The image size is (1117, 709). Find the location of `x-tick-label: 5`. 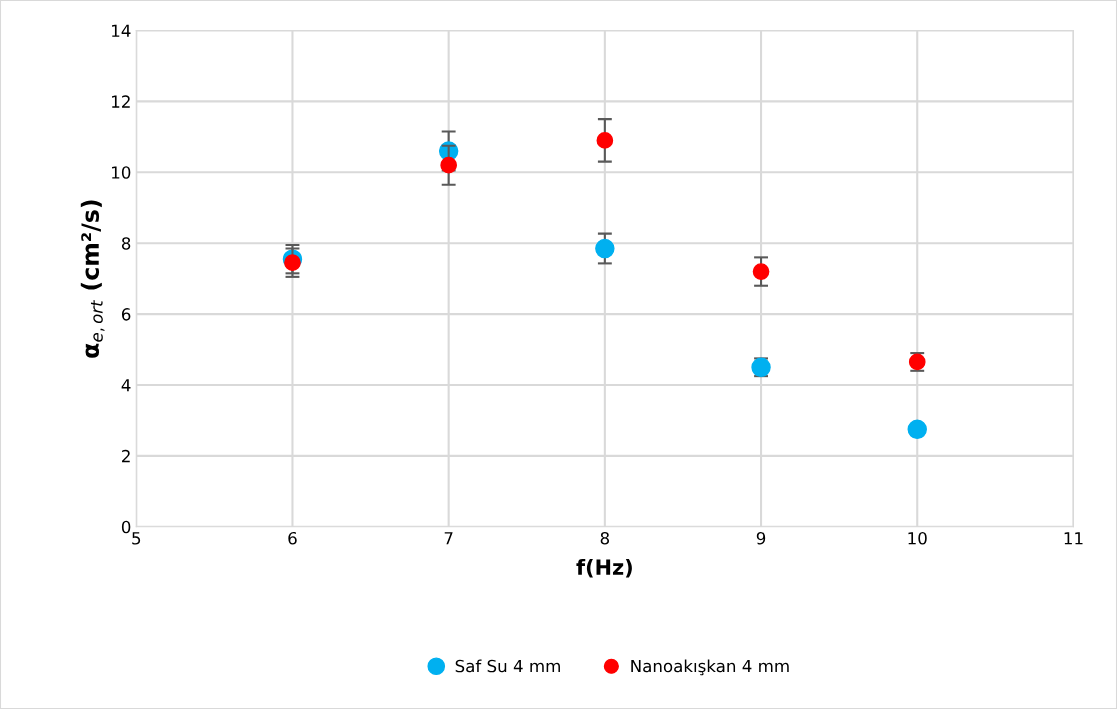

x-tick-label: 5 is located at coordinates (136, 538).